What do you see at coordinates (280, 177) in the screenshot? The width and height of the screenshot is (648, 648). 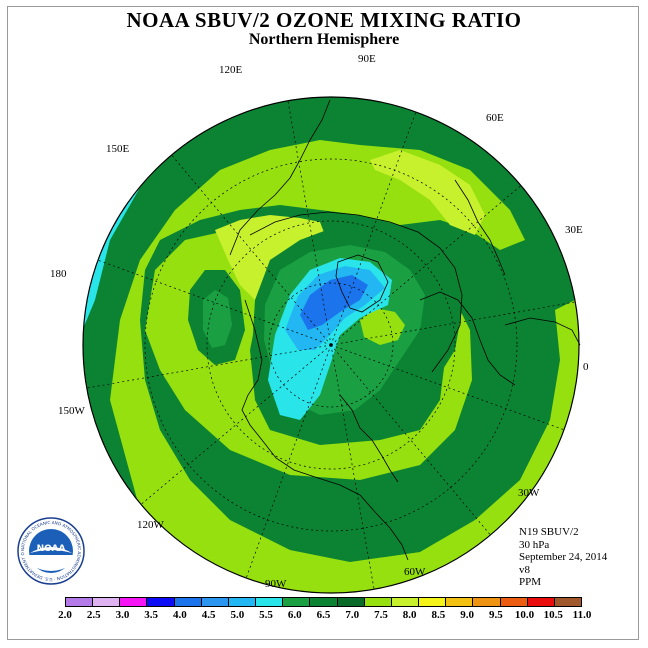 I see `coastline-asia-east` at bounding box center [280, 177].